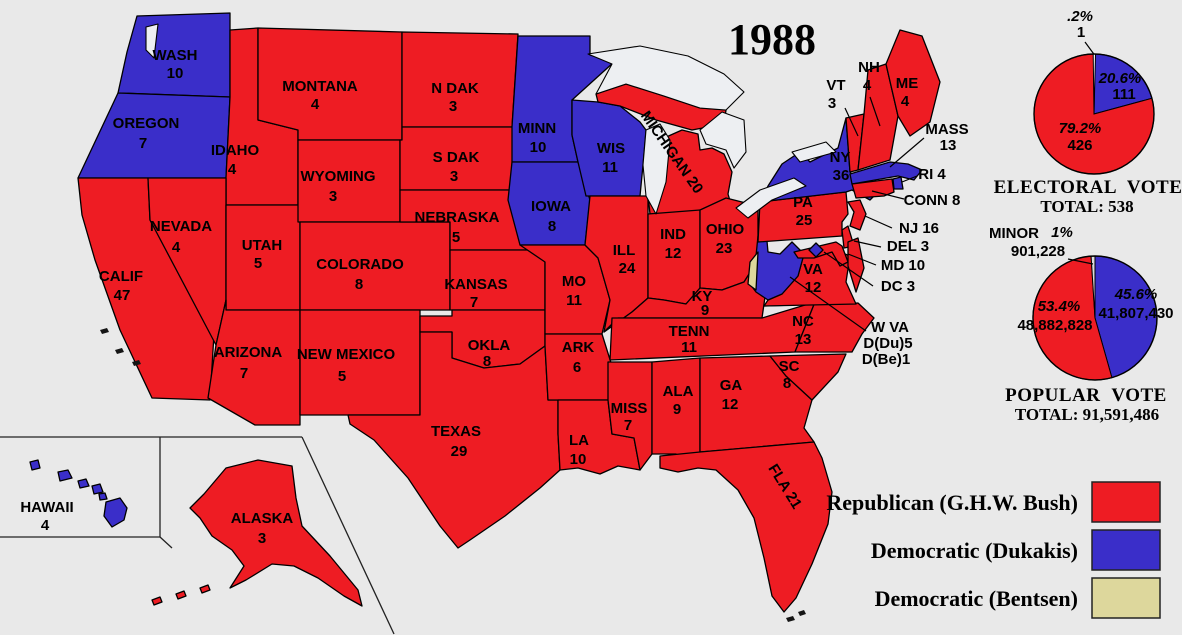 This screenshot has width=1182, height=635. What do you see at coordinates (1126, 598) in the screenshot?
I see `legend-swatch-democratic-bentsen` at bounding box center [1126, 598].